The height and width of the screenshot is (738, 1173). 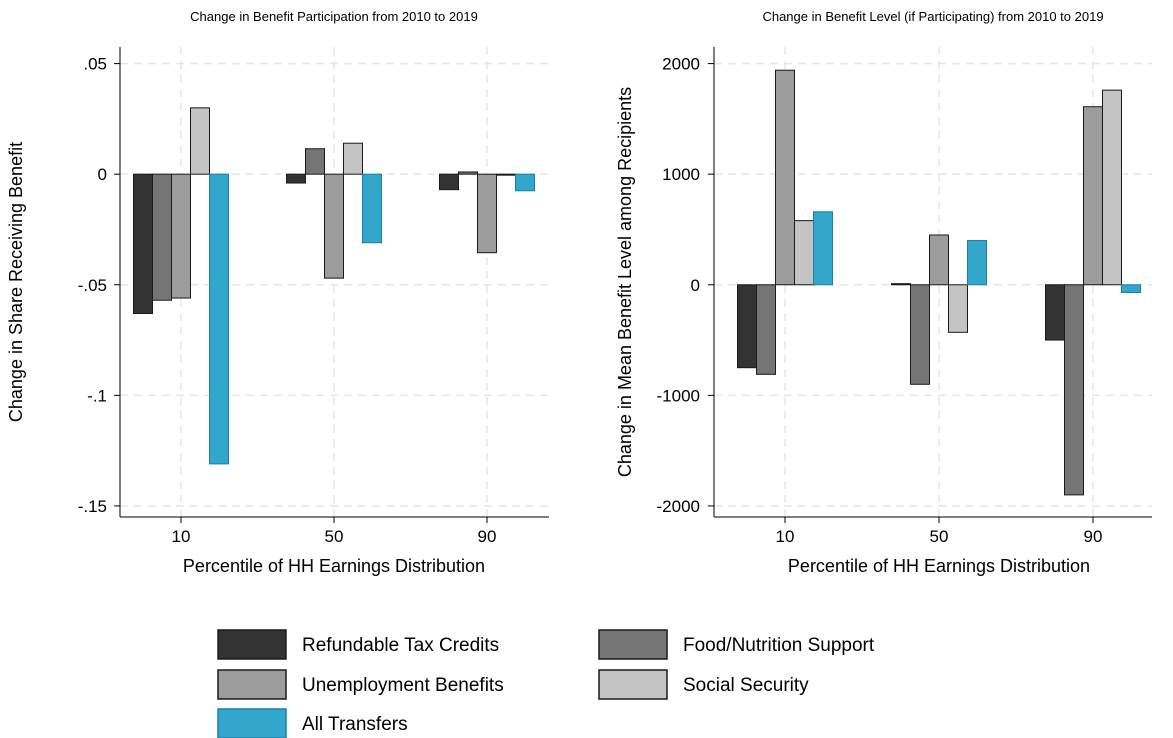 I want to click on y-tick-label: -.05, so click(x=92, y=285).